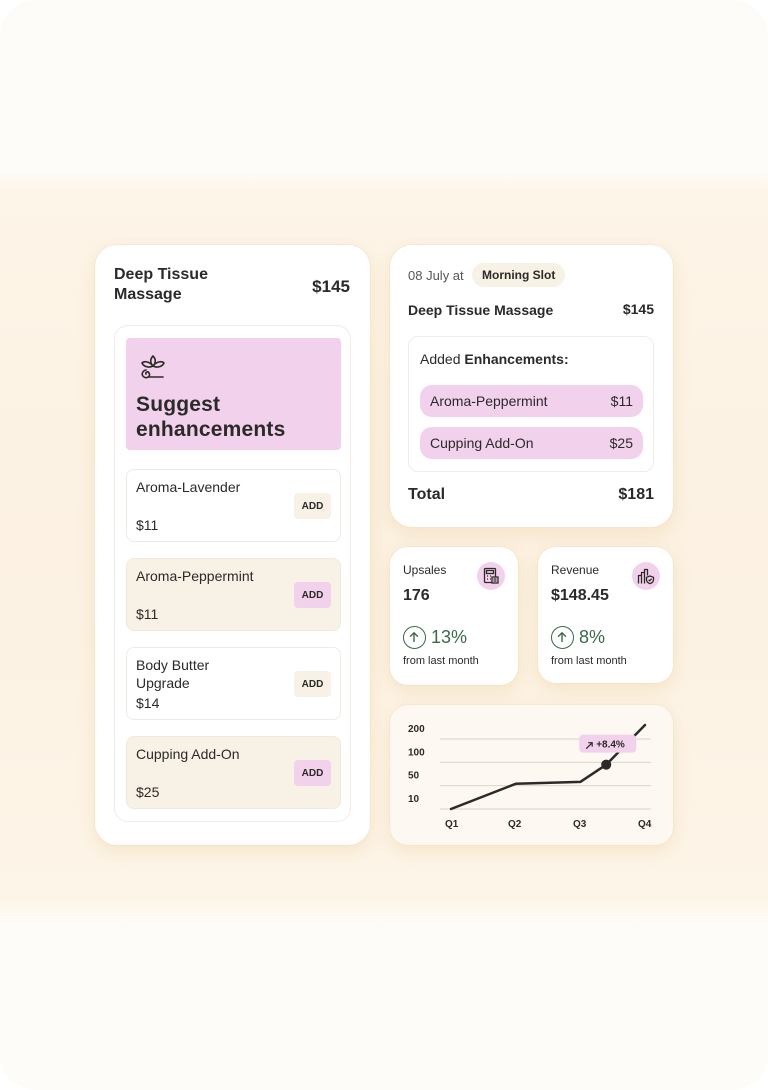  What do you see at coordinates (621, 443) in the screenshot?
I see `added-item-price: $25` at bounding box center [621, 443].